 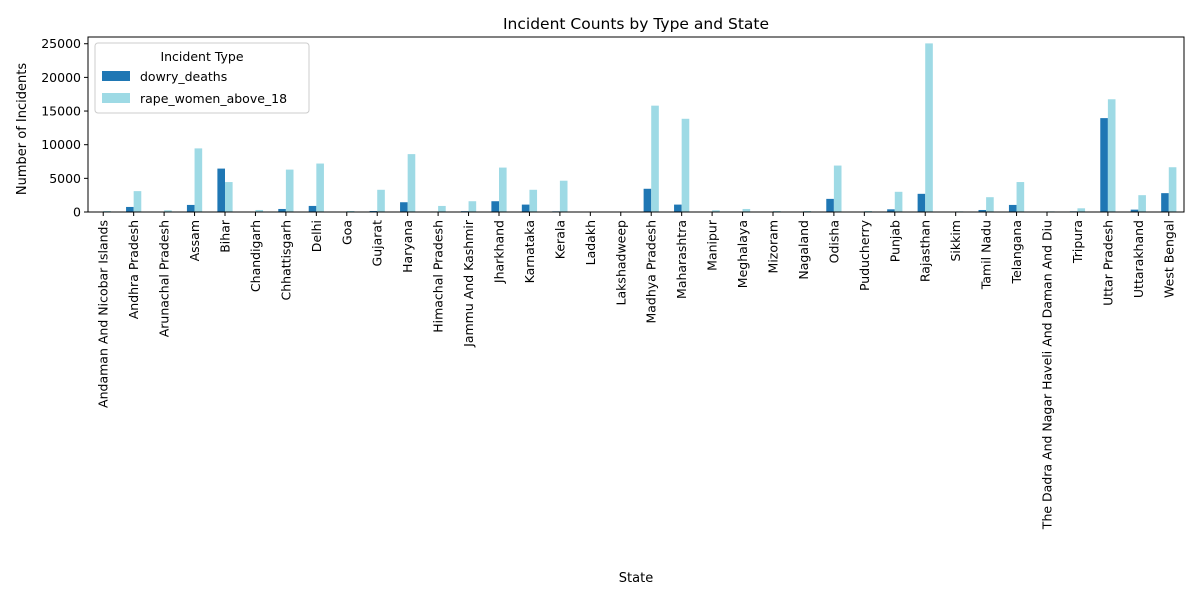 I want to click on x-tick-label-delhi: Delhi, so click(x=316, y=236).